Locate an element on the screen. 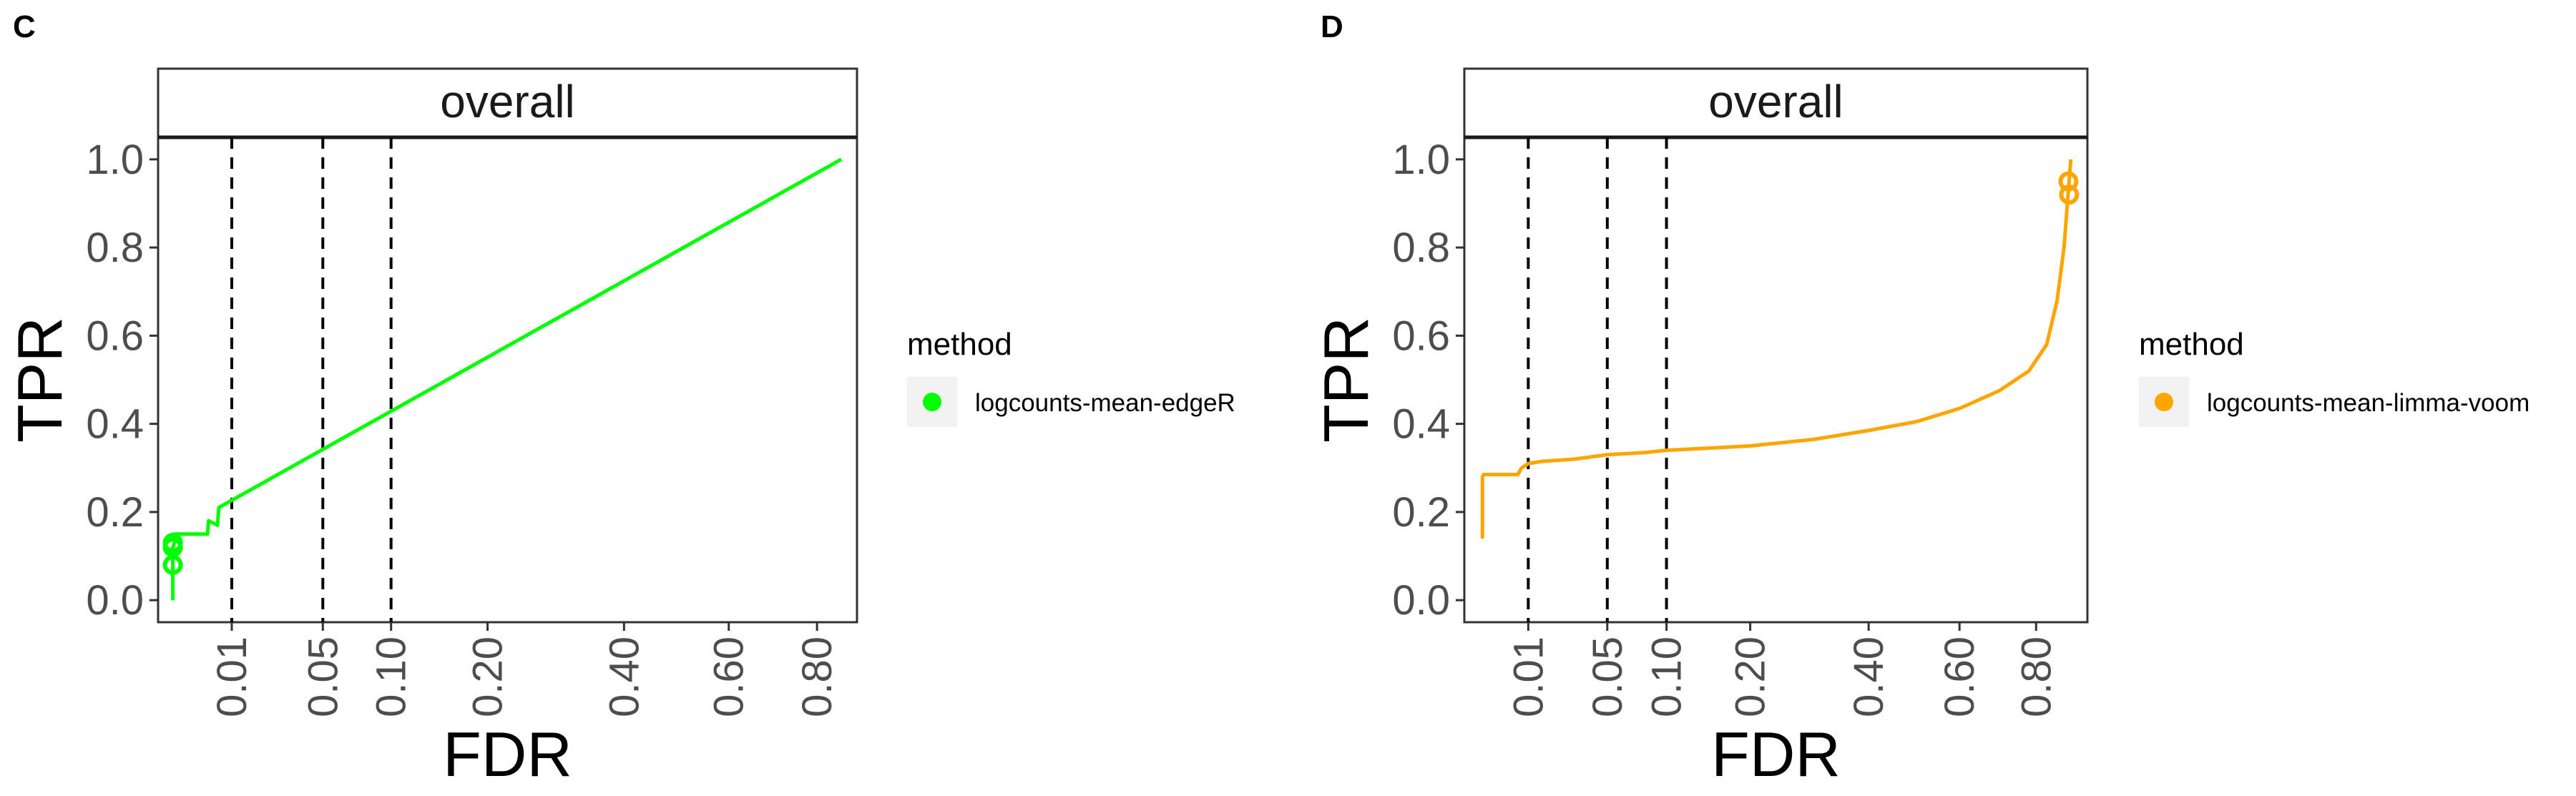 Image resolution: width=2576 pixels, height=796 pixels. facet-strip is located at coordinates (1776, 103).